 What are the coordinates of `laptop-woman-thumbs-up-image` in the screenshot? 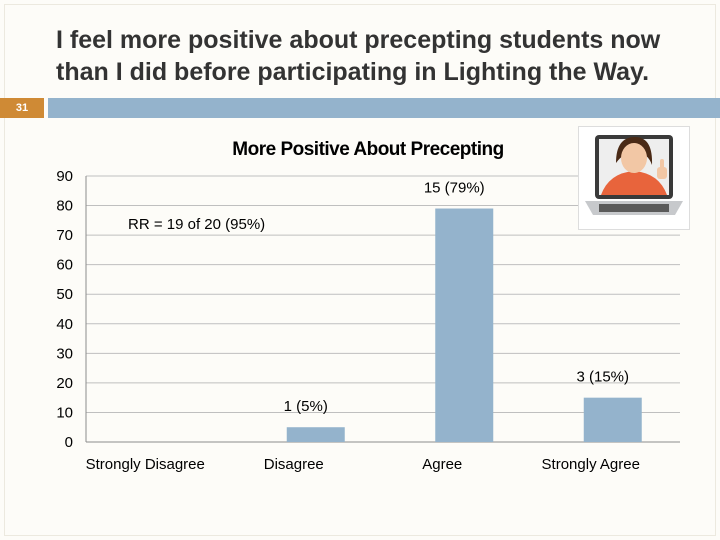 It's located at (634, 178).